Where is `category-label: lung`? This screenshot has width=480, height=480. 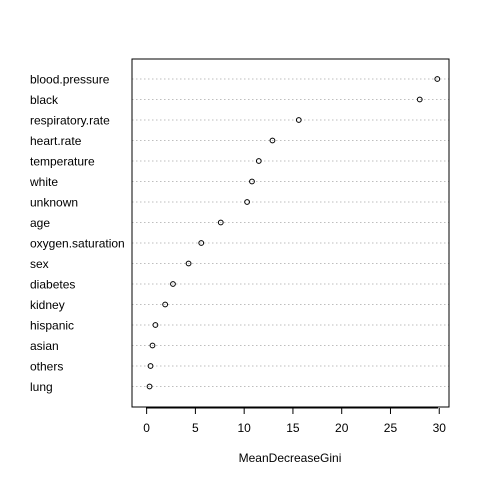 category-label: lung is located at coordinates (41, 387).